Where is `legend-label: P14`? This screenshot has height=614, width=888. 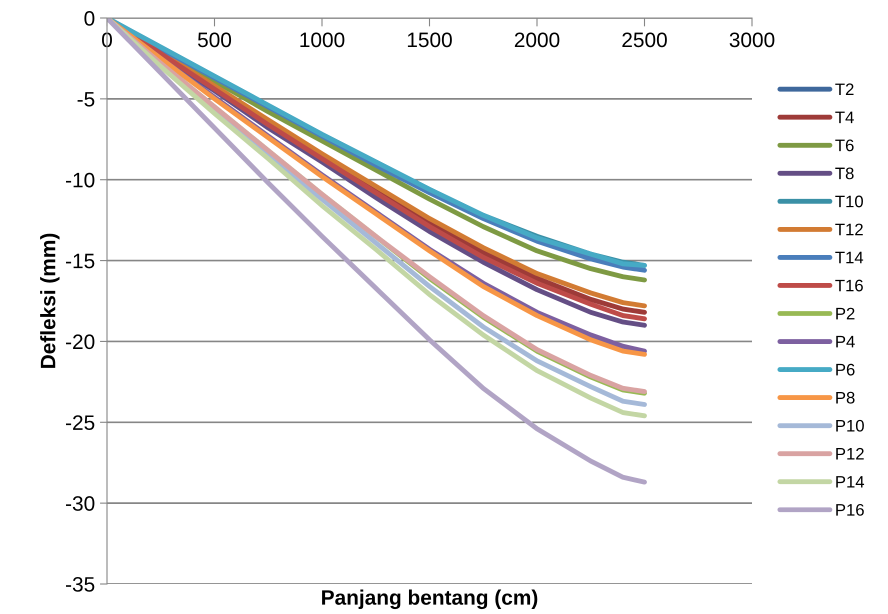 legend-label: P14 is located at coordinates (850, 482).